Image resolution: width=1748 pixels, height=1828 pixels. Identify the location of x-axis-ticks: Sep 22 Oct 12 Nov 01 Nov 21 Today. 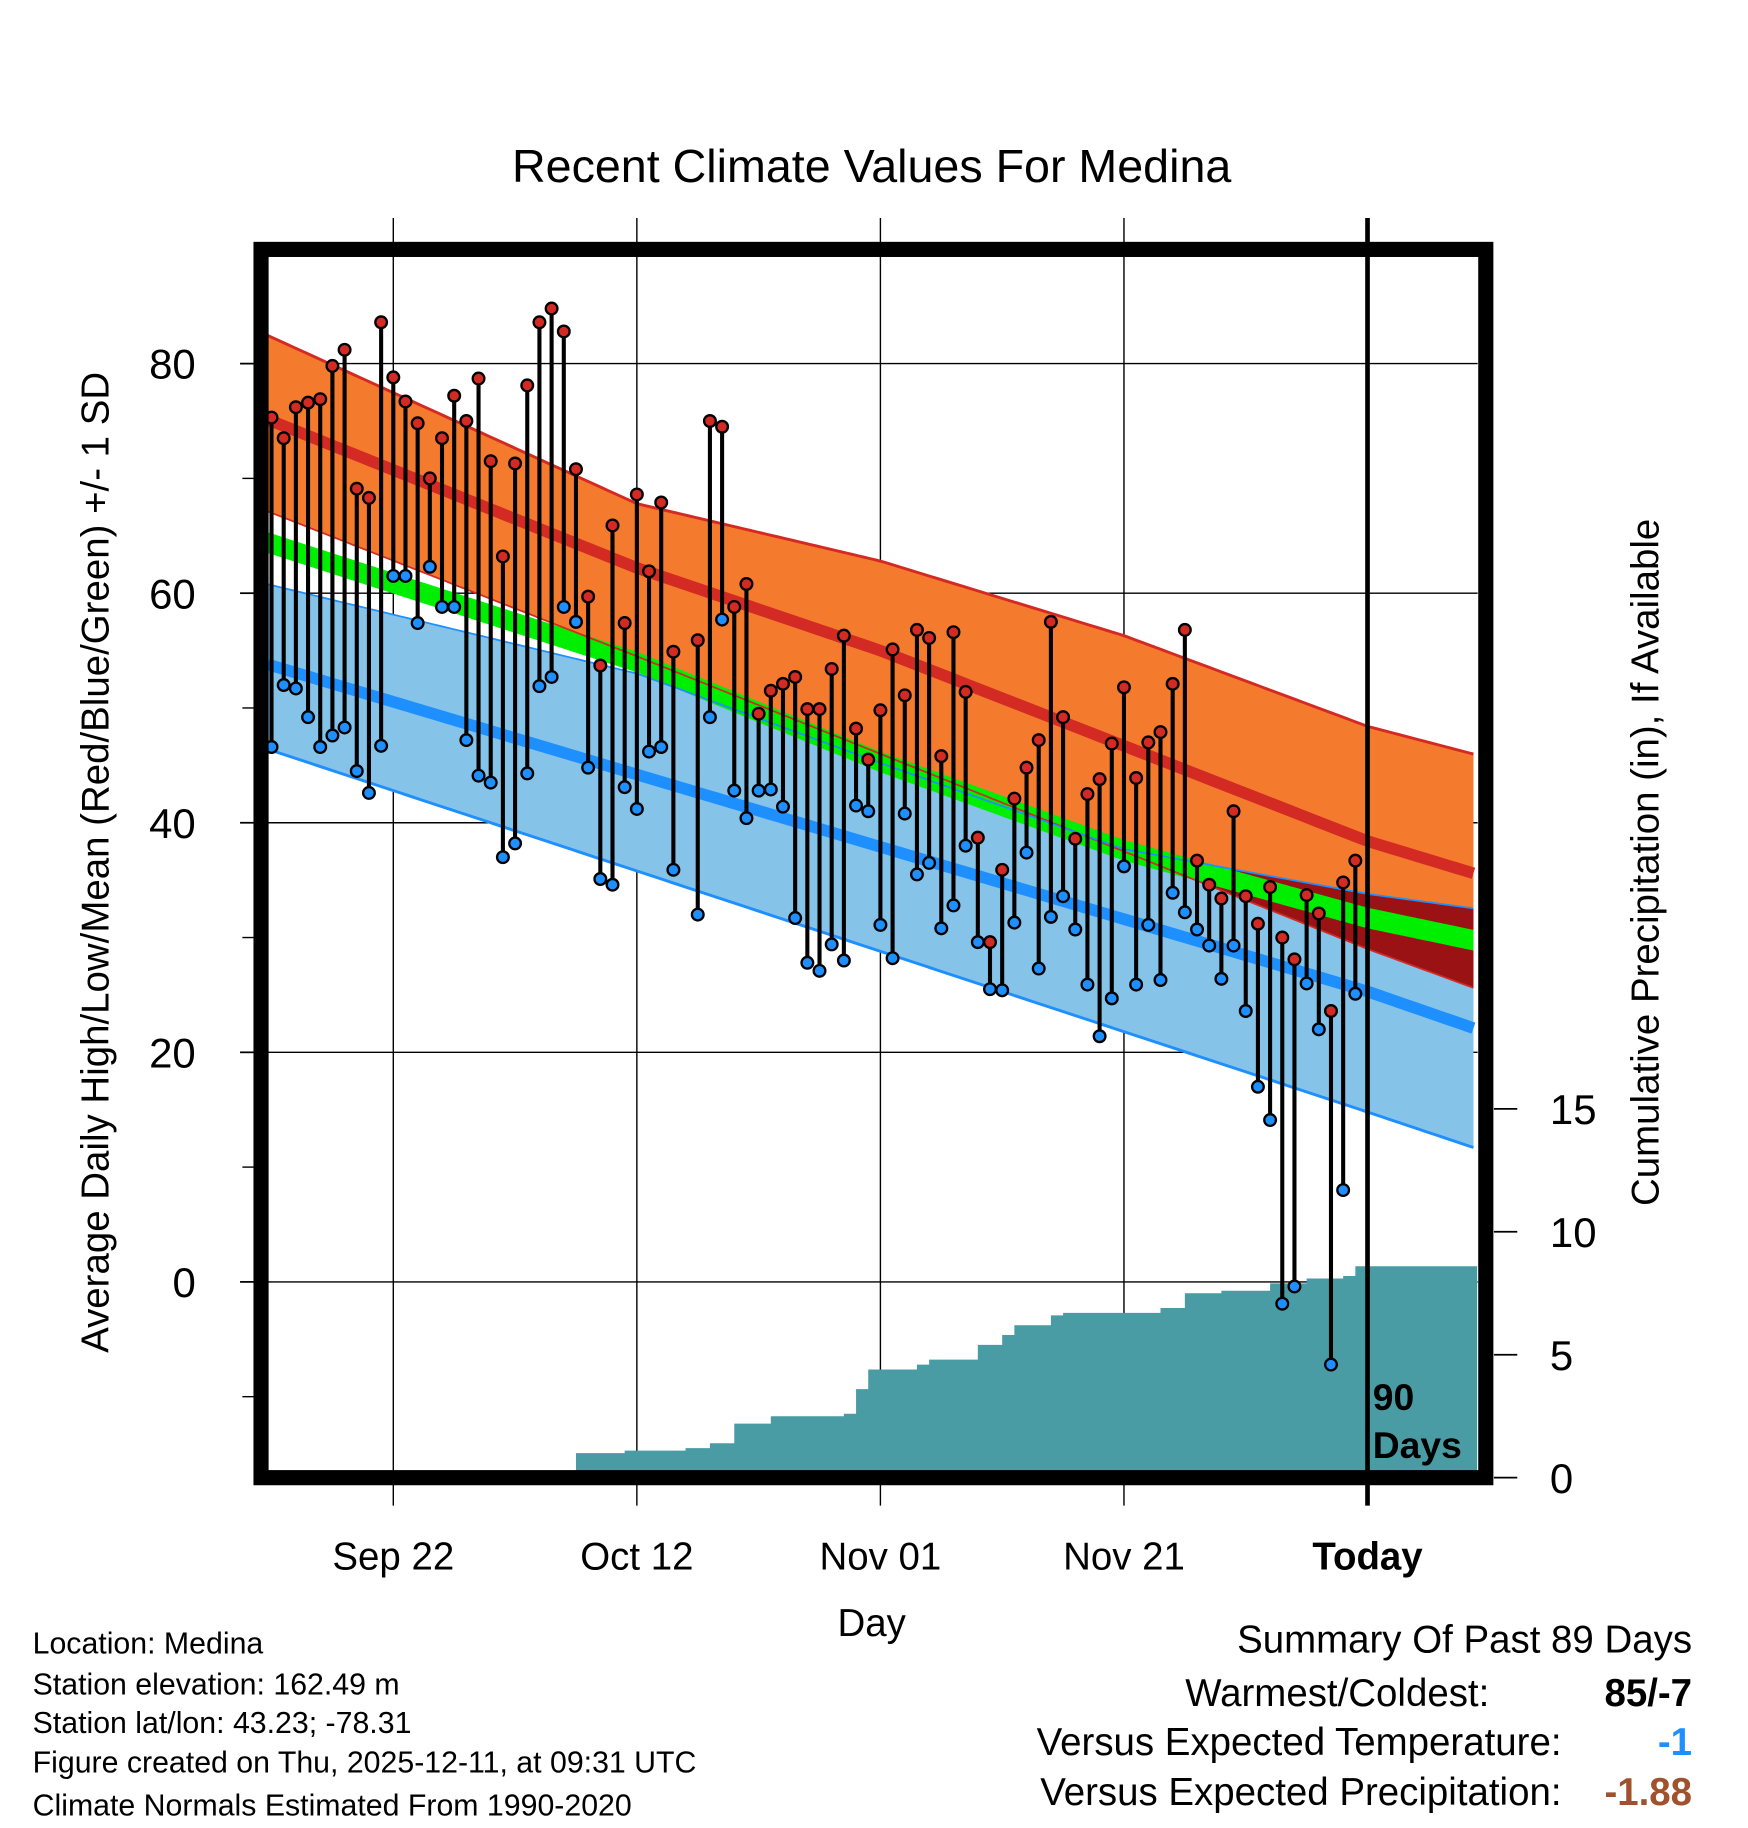
(877, 1557).